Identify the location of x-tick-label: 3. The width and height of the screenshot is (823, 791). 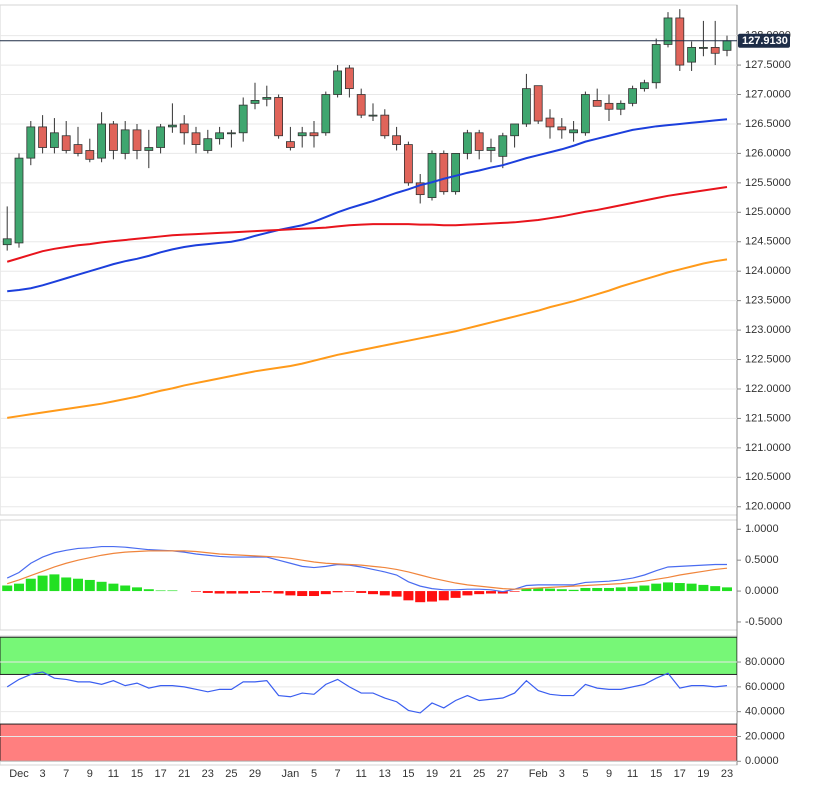
(562, 774).